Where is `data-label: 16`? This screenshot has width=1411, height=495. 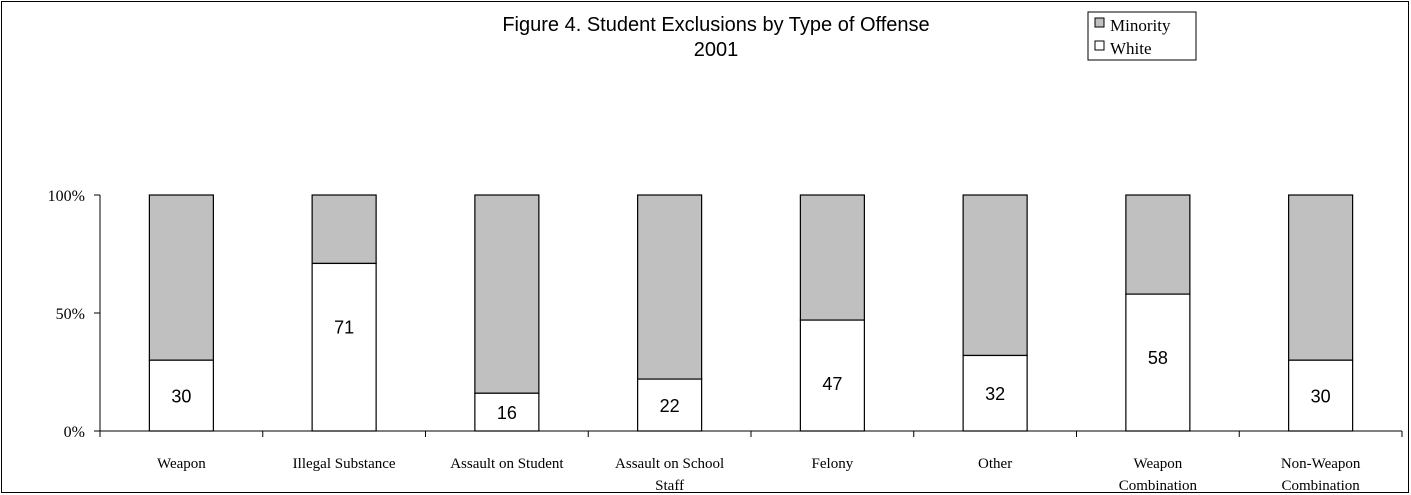
data-label: 16 is located at coordinates (507, 413).